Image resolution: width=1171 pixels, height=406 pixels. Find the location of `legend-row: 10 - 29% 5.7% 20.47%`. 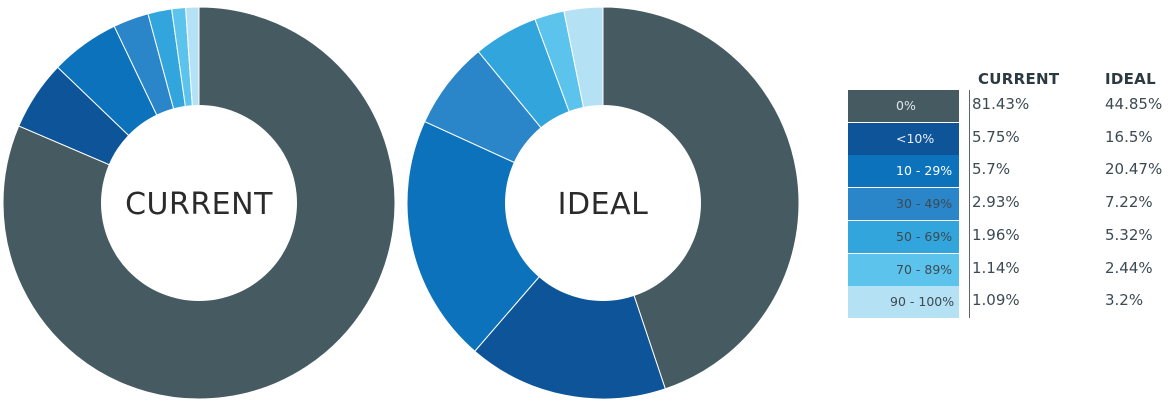

legend-row: 10 - 29% 5.7% 20.47% is located at coordinates (1009, 171).